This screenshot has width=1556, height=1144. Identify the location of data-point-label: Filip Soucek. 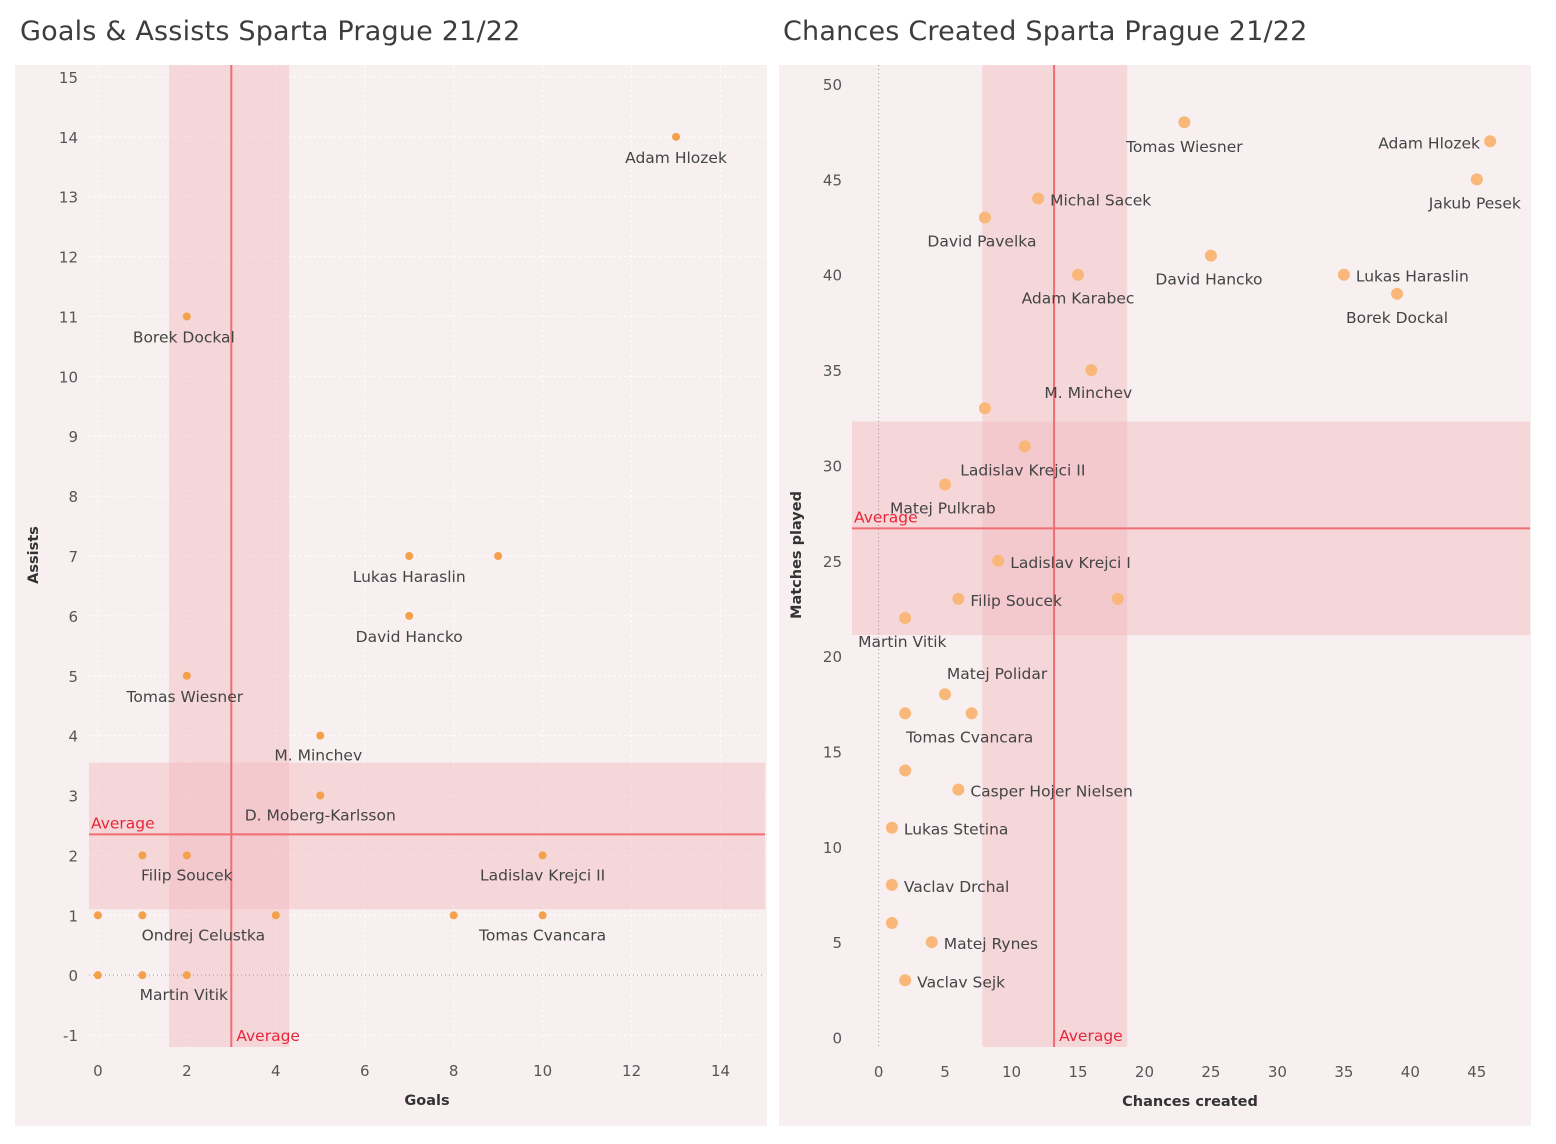
(1016, 601).